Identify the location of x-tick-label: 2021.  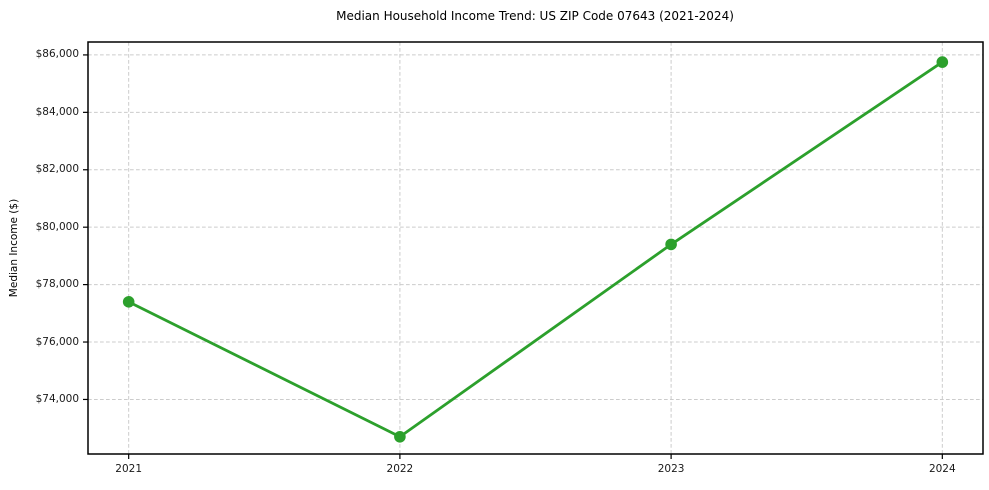
(129, 469).